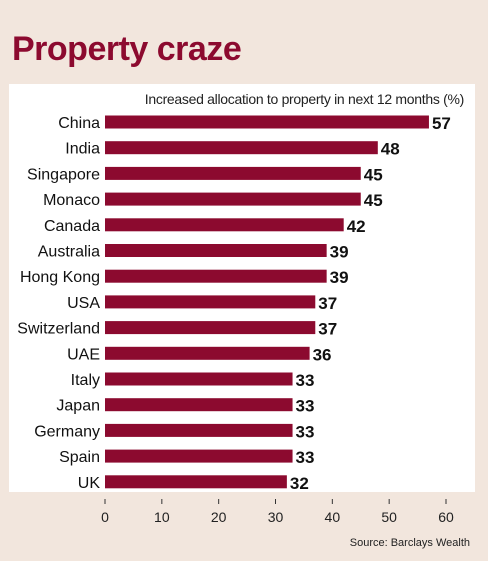  Describe the element at coordinates (78, 406) in the screenshot. I see `category-label-japan: Japan` at that location.